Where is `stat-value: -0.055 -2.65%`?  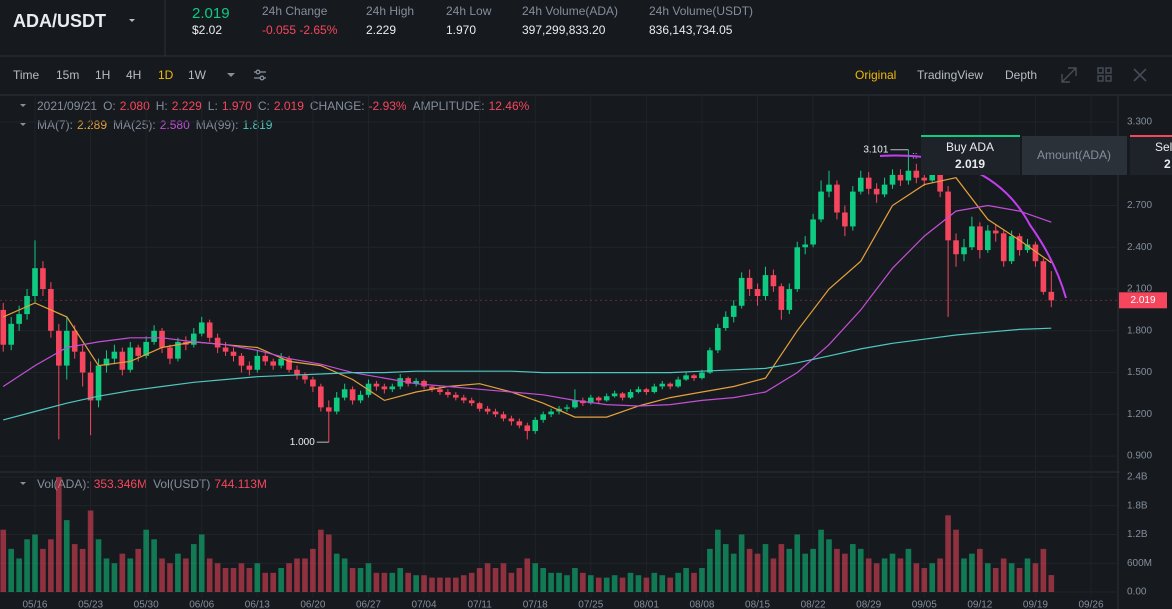 stat-value: -0.055 -2.65% is located at coordinates (300, 30).